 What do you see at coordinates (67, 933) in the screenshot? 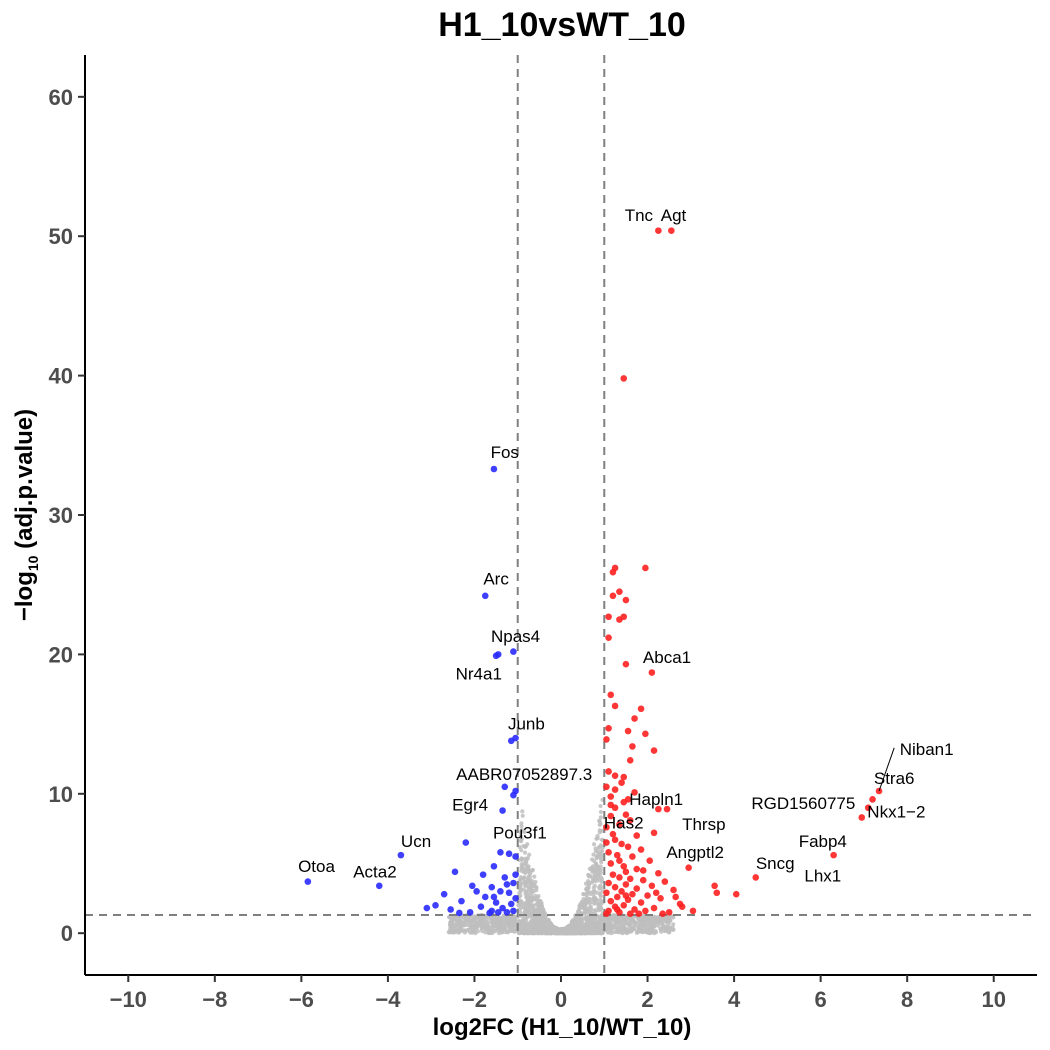
I see `y-tick-label: 0` at bounding box center [67, 933].